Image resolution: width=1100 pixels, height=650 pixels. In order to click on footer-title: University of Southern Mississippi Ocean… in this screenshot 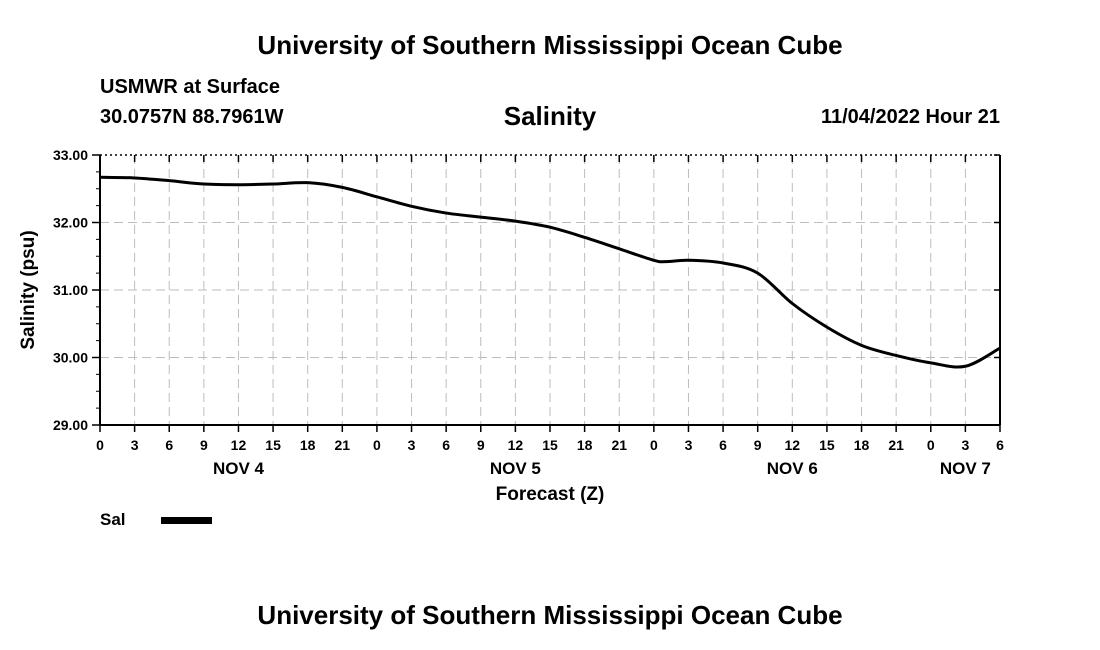, I will do `click(550, 615)`.